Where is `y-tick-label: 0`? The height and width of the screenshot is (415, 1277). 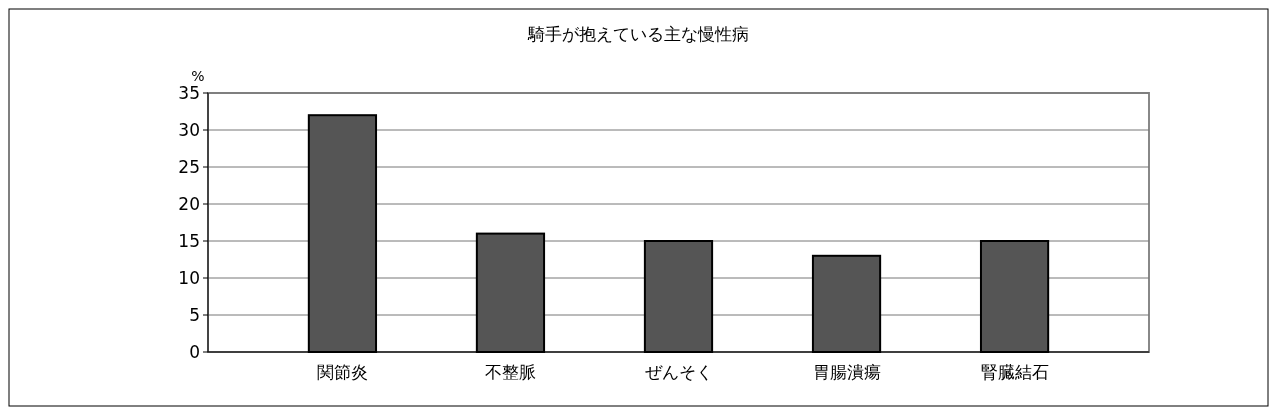 y-tick-label: 0 is located at coordinates (194, 351).